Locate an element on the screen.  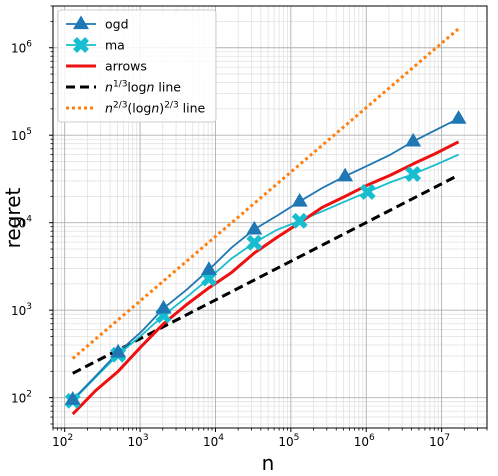
y-tick-label: 10³ is located at coordinates (21, 310).